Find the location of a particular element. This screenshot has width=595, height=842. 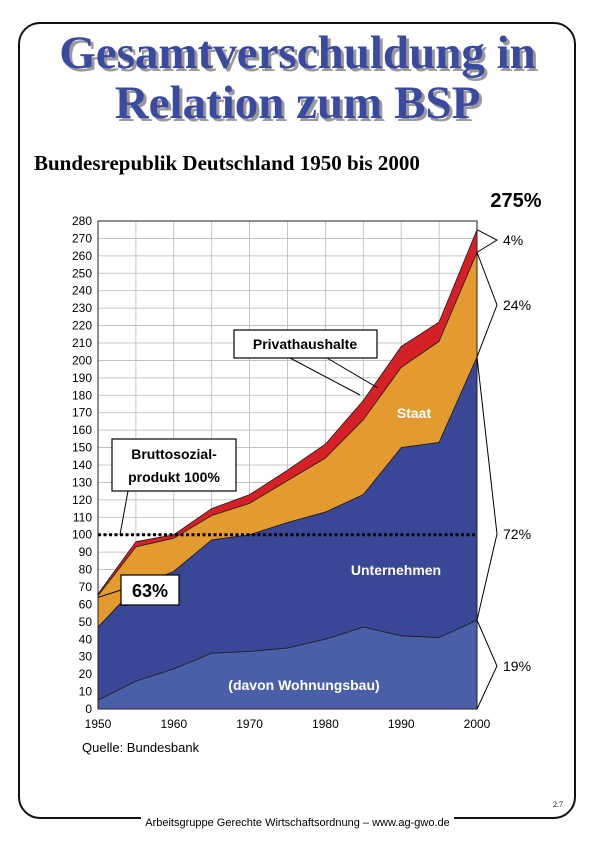

y-tick-label: 70 is located at coordinates (86, 587).